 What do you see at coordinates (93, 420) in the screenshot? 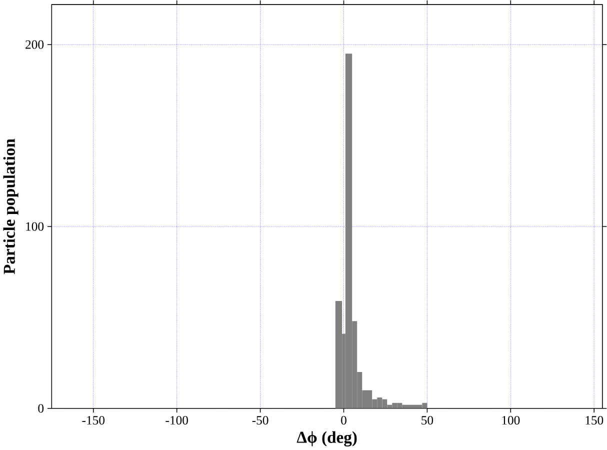
I see `x-tick-label: -150` at bounding box center [93, 420].